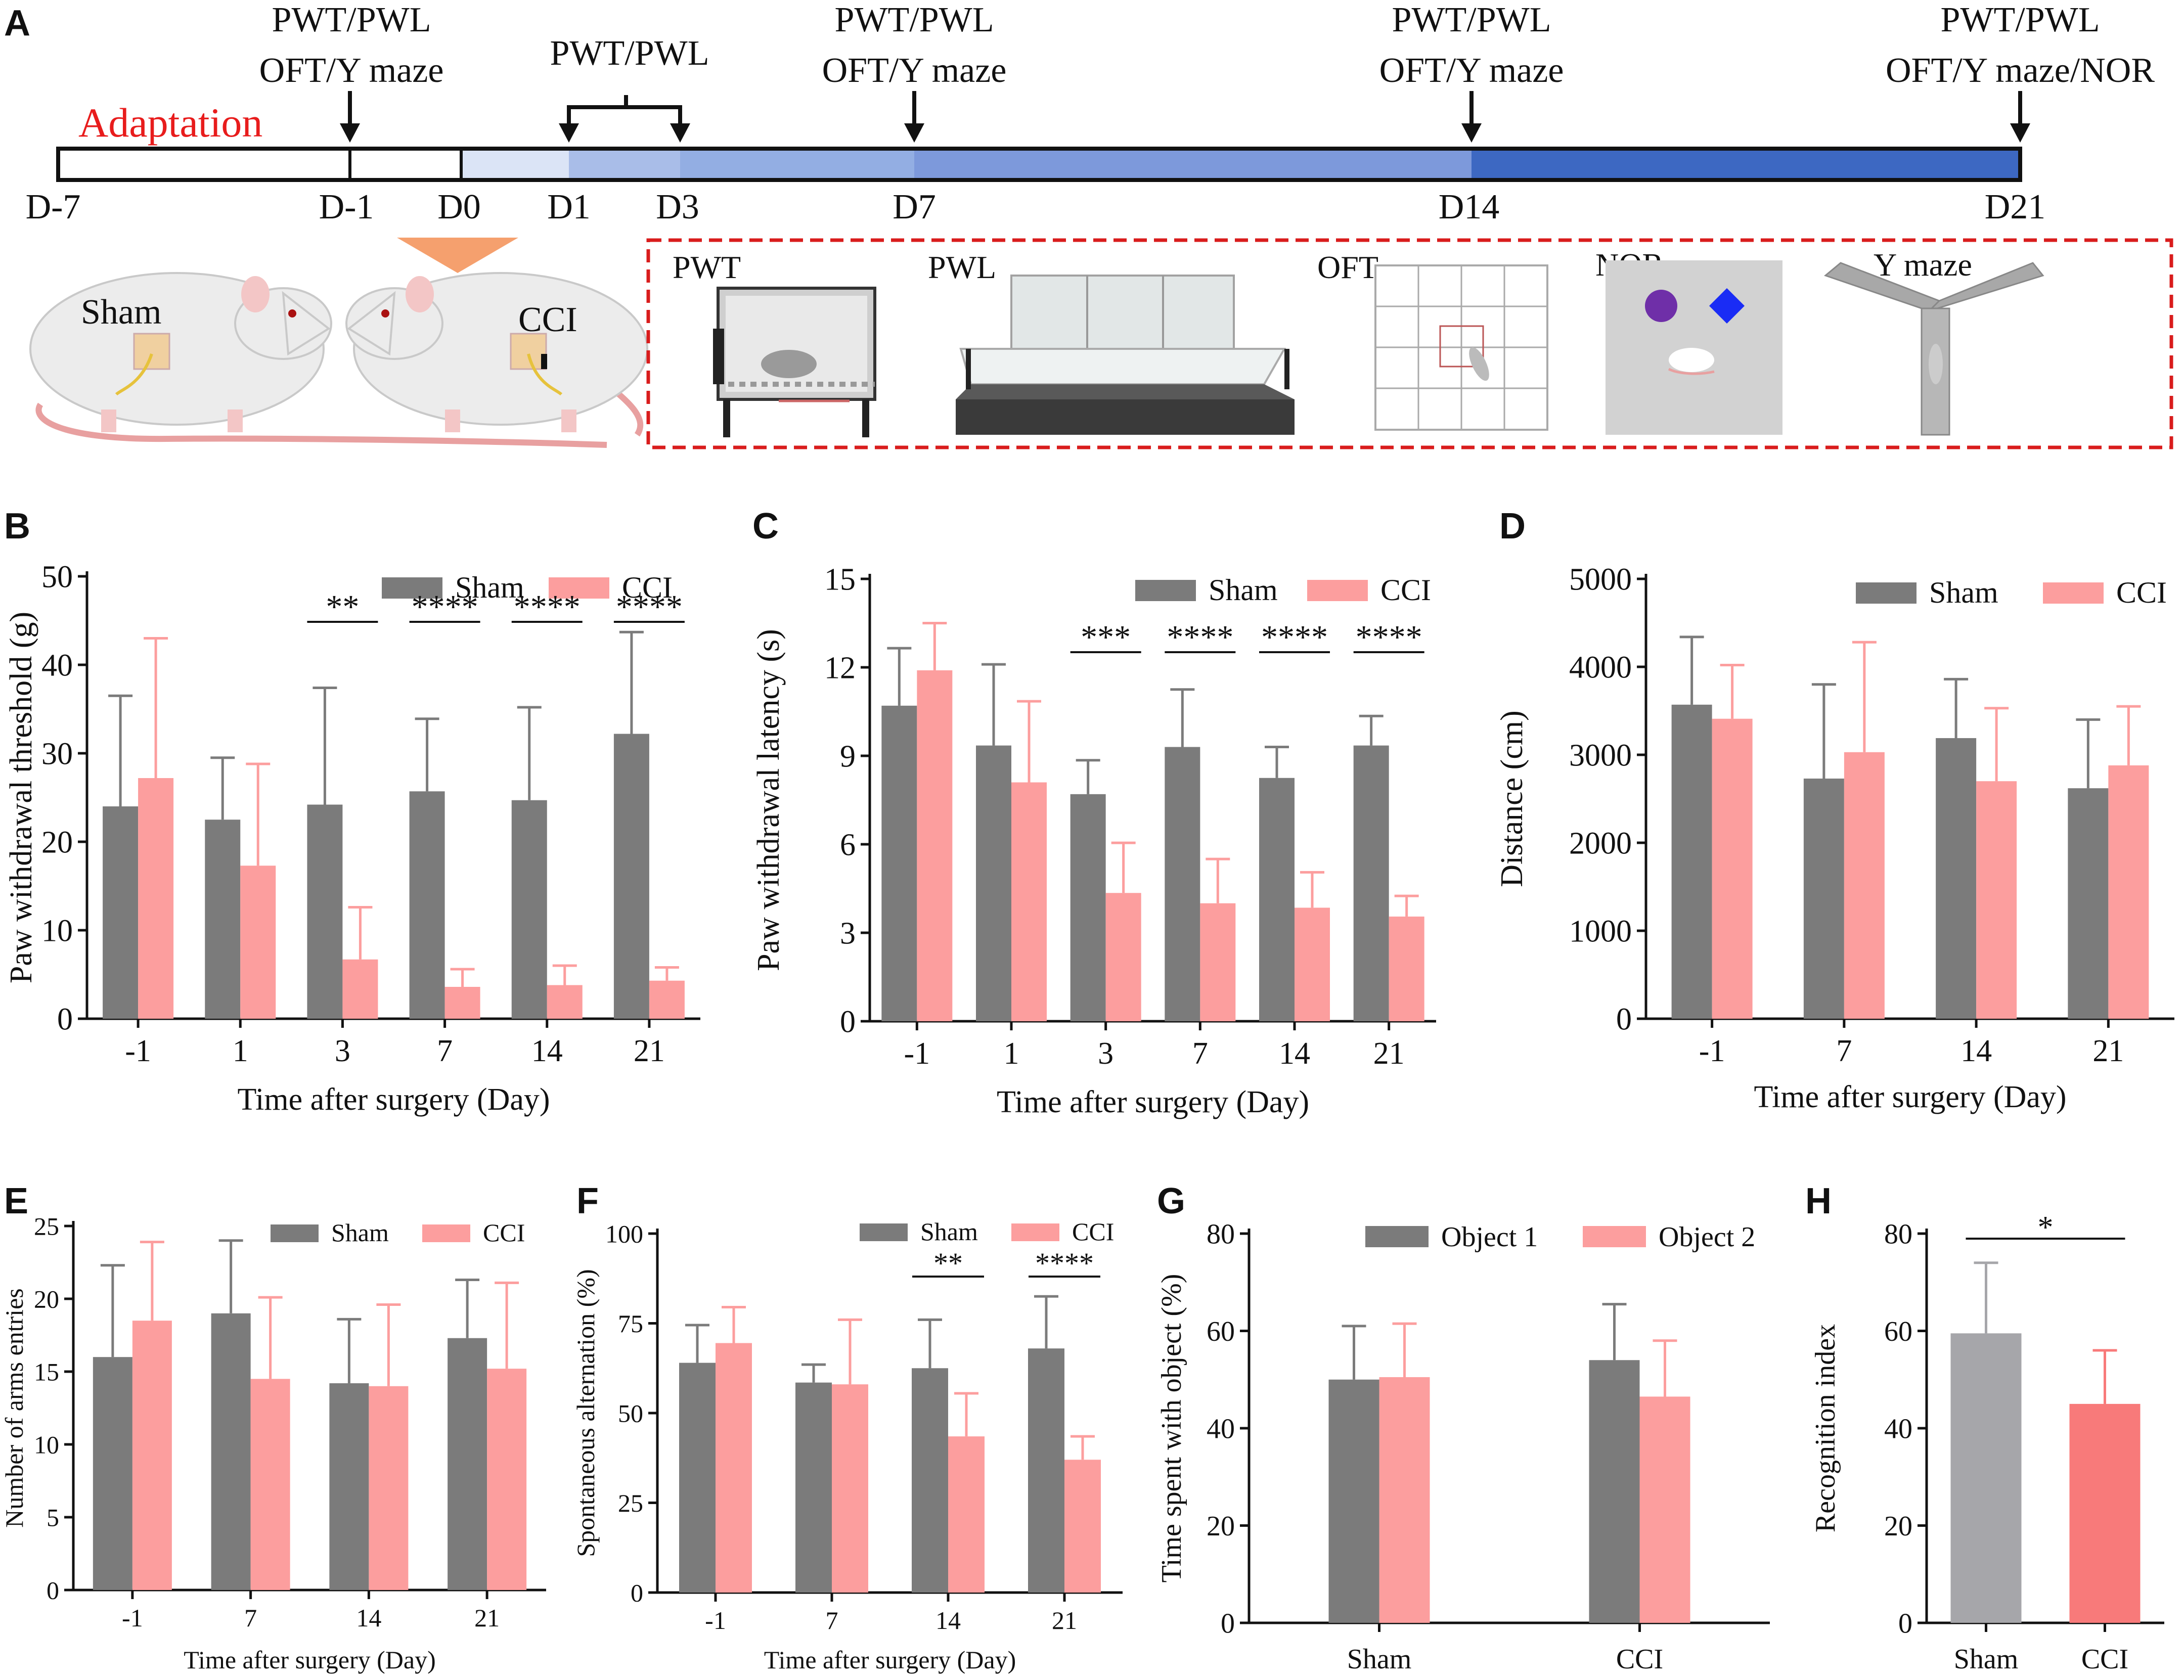 The image size is (2184, 1680). Describe the element at coordinates (17, 23) in the screenshot. I see `panel-label-a: A` at that location.